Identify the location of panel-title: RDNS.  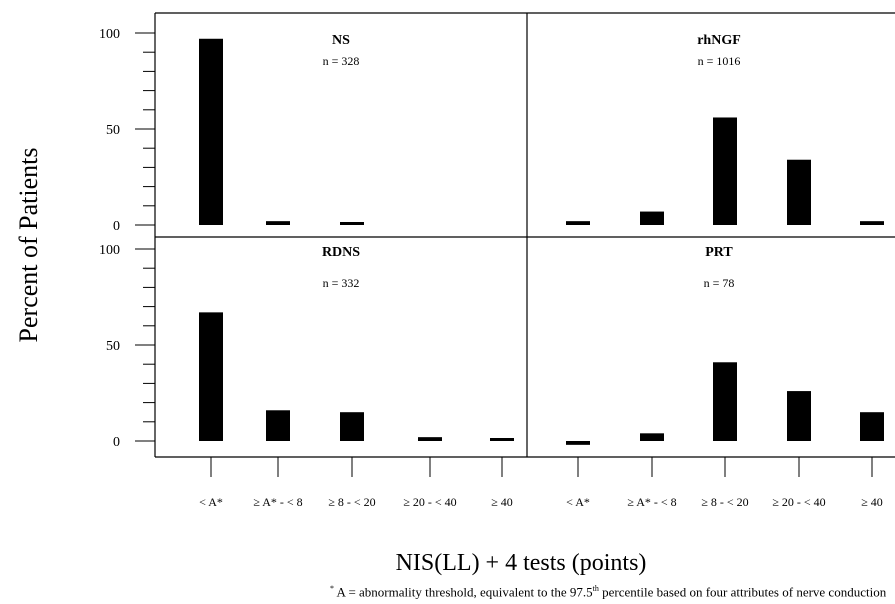
(341, 252).